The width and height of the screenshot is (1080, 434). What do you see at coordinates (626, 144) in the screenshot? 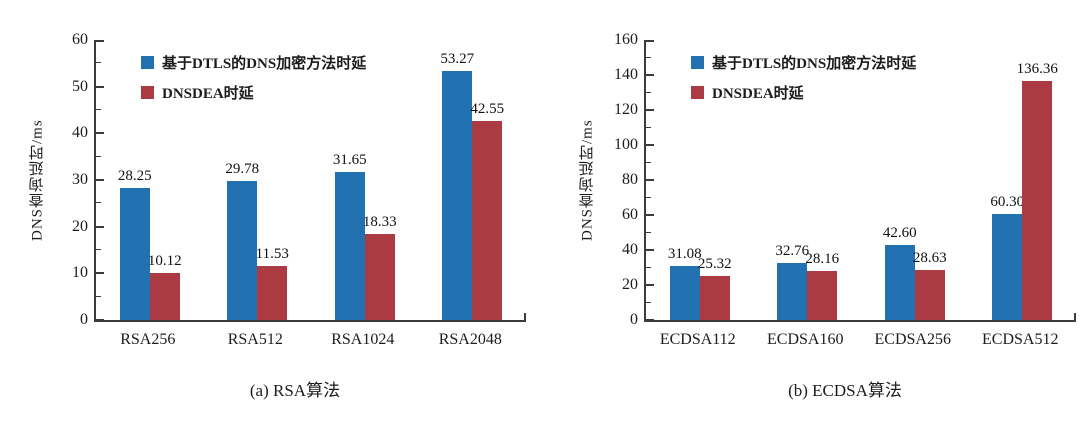
I see `y-tick-label: 100` at bounding box center [626, 144].